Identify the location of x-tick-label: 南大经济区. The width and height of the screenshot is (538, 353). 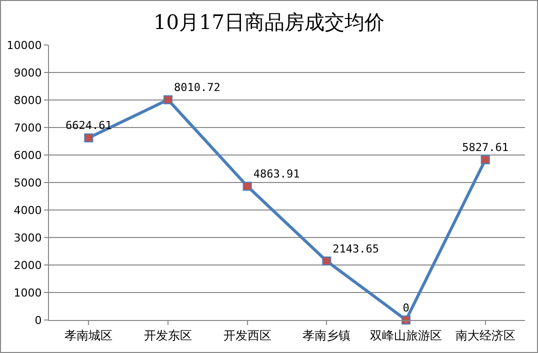
(485, 335).